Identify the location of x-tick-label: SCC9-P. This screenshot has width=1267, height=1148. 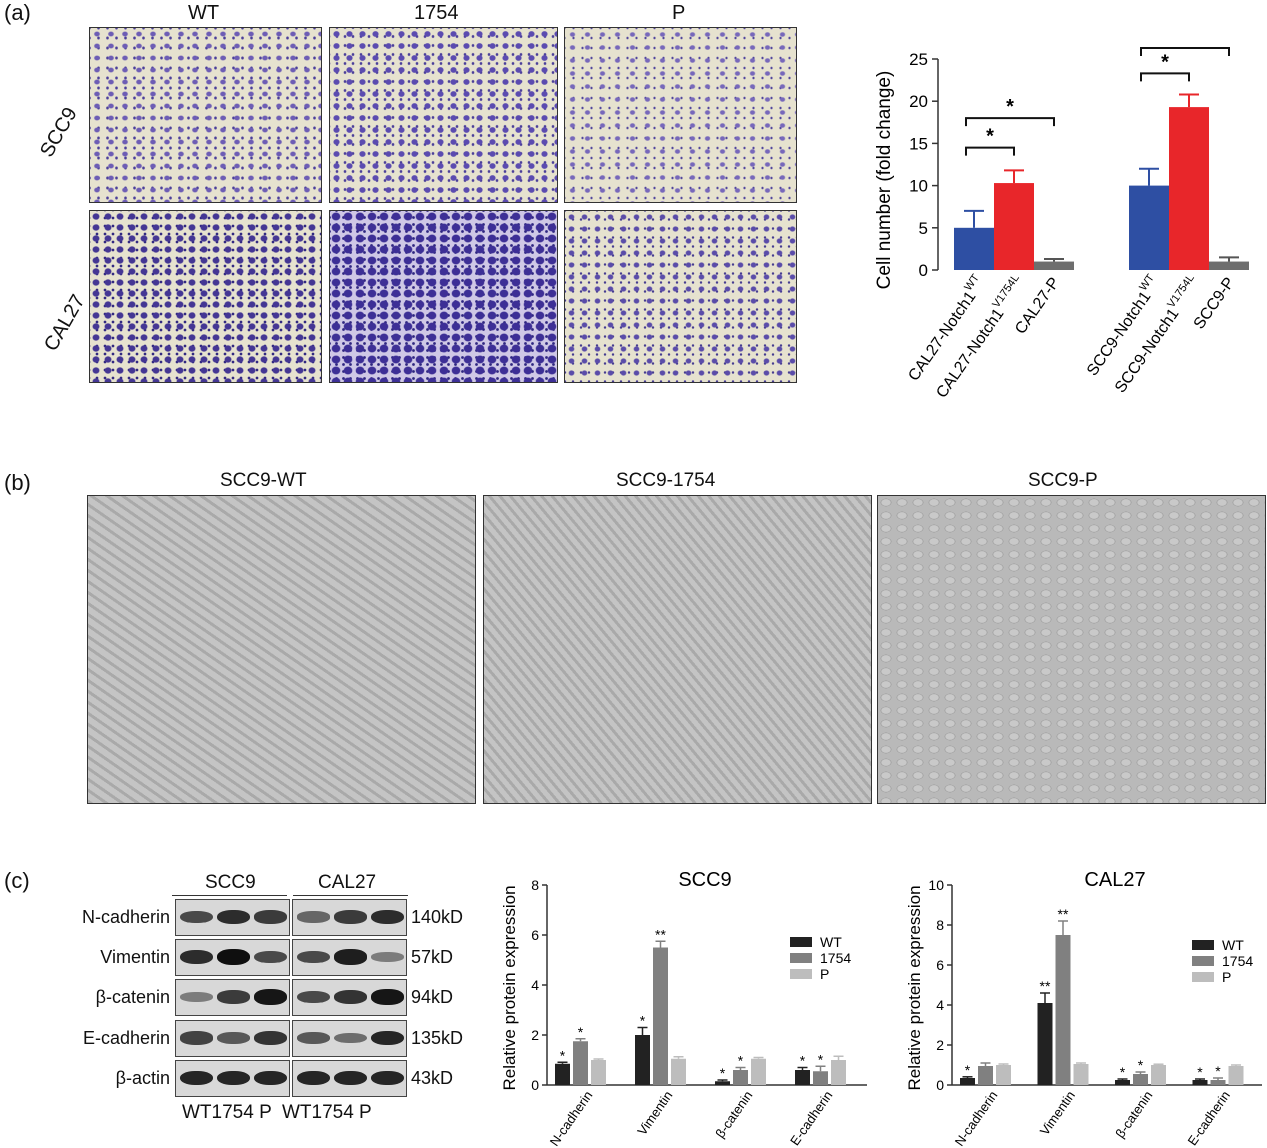
(1215, 304).